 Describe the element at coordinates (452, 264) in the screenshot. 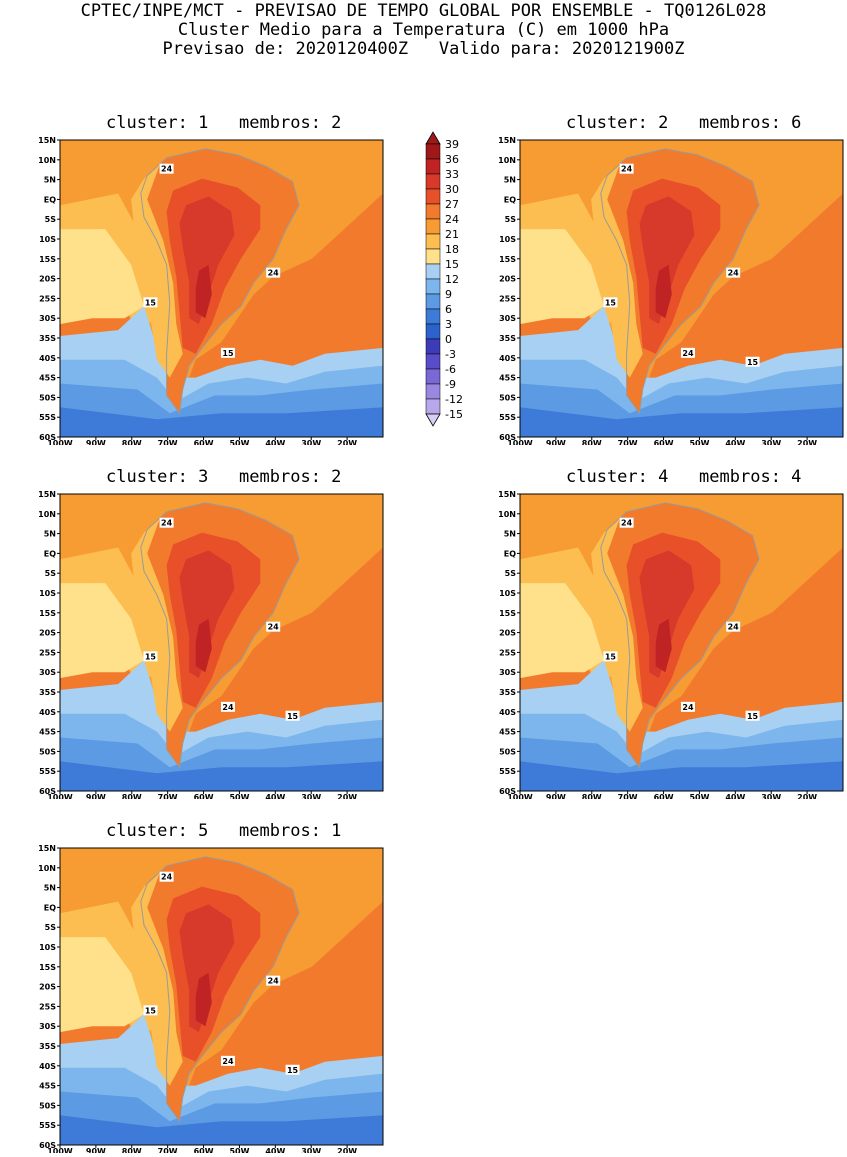

I see `colorbar-level-label: 15` at that location.